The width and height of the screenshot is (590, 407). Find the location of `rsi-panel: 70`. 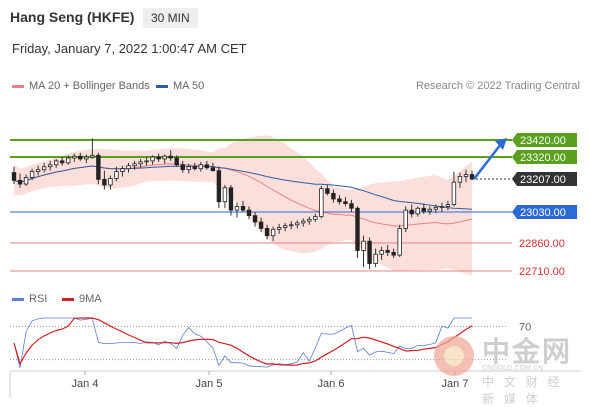

rsi-panel: 70 is located at coordinates (270, 343).